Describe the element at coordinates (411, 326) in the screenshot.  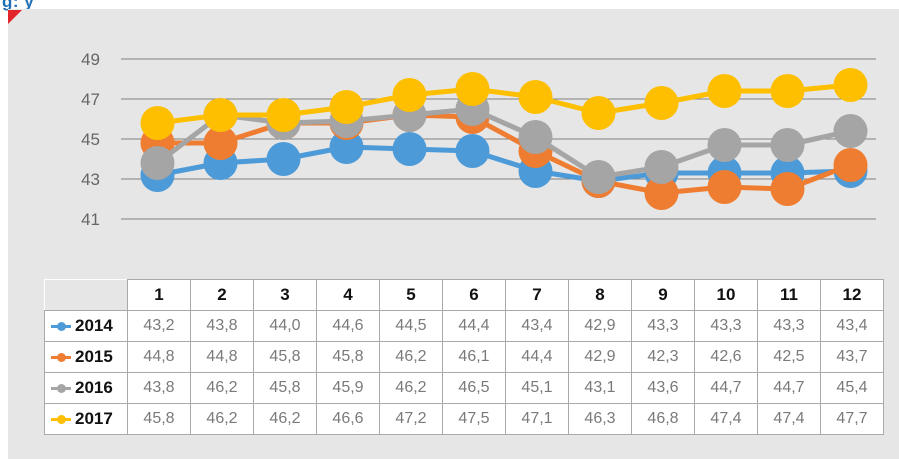
I see `data-value: 44,5` at that location.